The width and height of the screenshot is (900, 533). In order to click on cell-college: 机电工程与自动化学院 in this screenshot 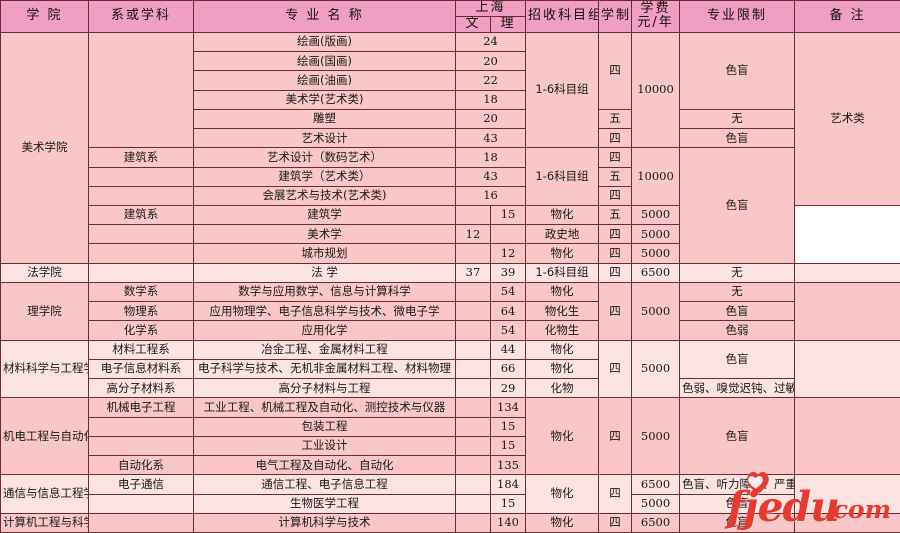, I will do `click(44, 436)`.